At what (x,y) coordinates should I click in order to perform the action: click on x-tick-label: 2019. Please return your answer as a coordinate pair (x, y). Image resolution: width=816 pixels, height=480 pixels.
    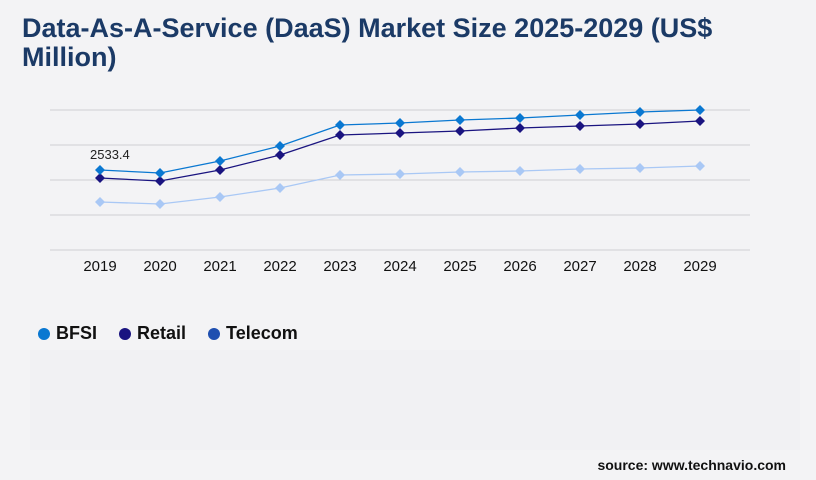
    Looking at the image, I should click on (99, 266).